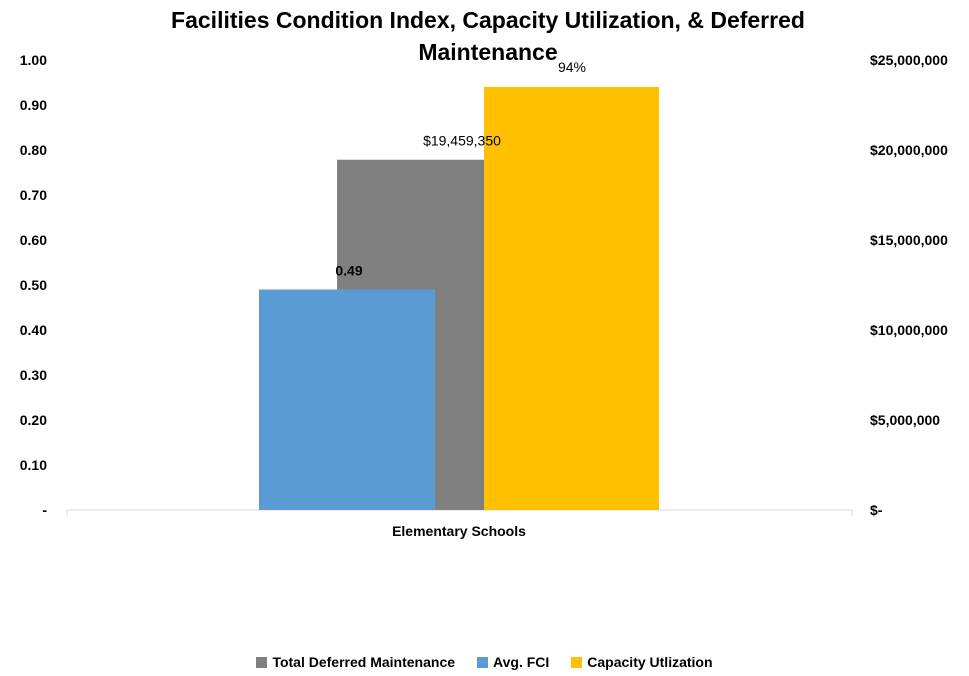  I want to click on legend-label: Avg. FCI, so click(521, 662).